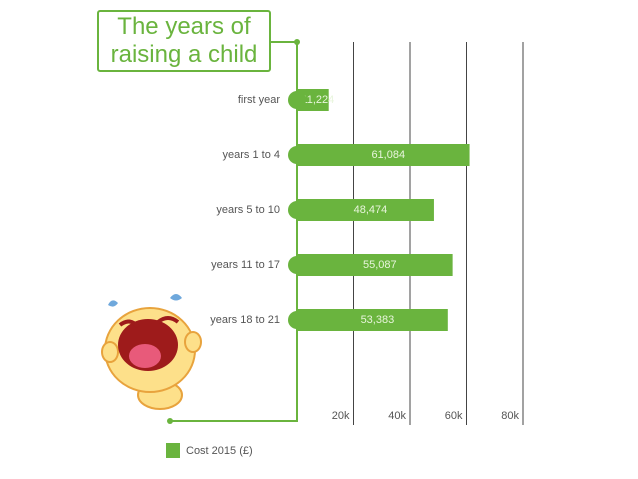 The image size is (638, 479). What do you see at coordinates (510, 416) in the screenshot?
I see `x-tick-label: 80k` at bounding box center [510, 416].